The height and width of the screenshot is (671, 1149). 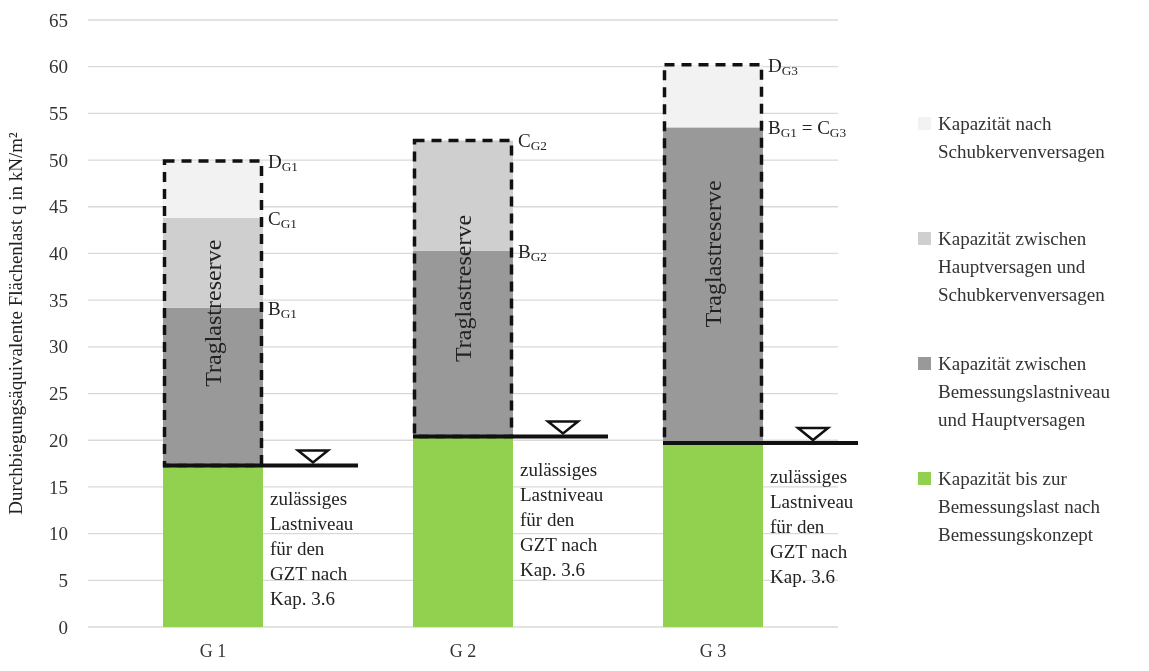 What do you see at coordinates (213, 651) in the screenshot?
I see `x-tick-label: G 1` at bounding box center [213, 651].